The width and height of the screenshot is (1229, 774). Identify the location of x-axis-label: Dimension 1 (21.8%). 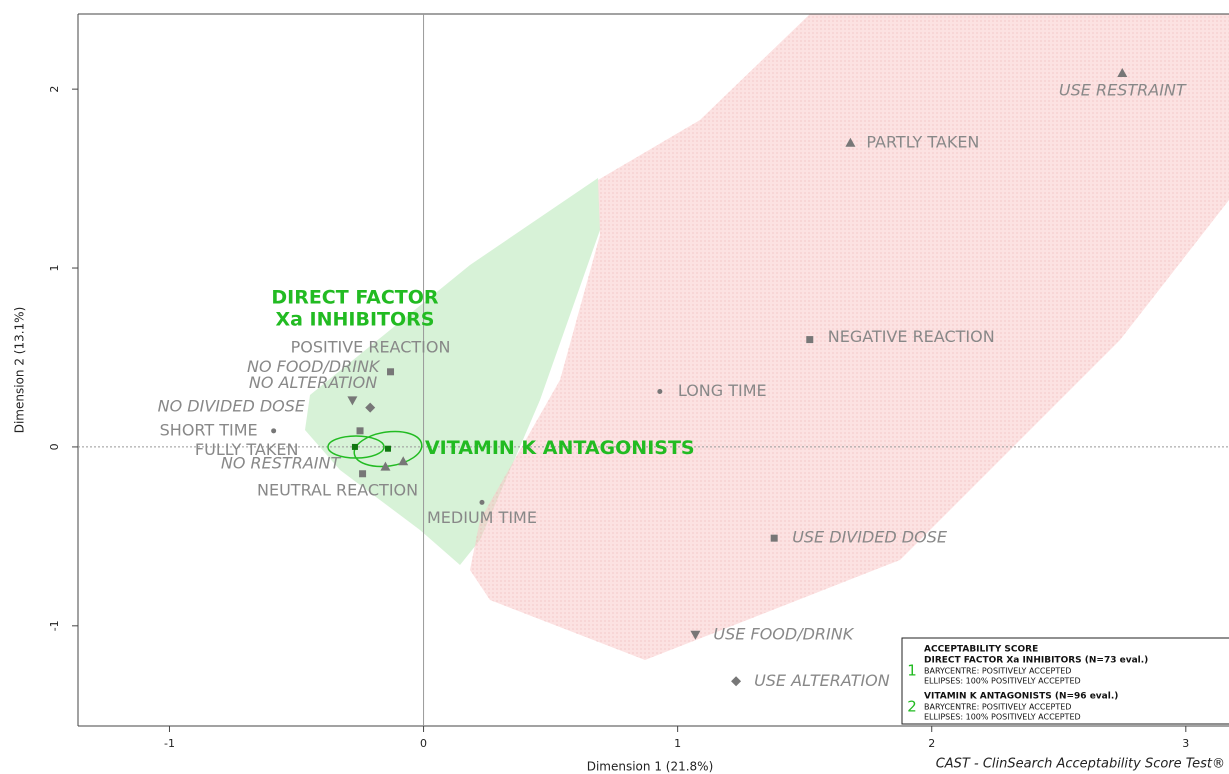
(650, 767).